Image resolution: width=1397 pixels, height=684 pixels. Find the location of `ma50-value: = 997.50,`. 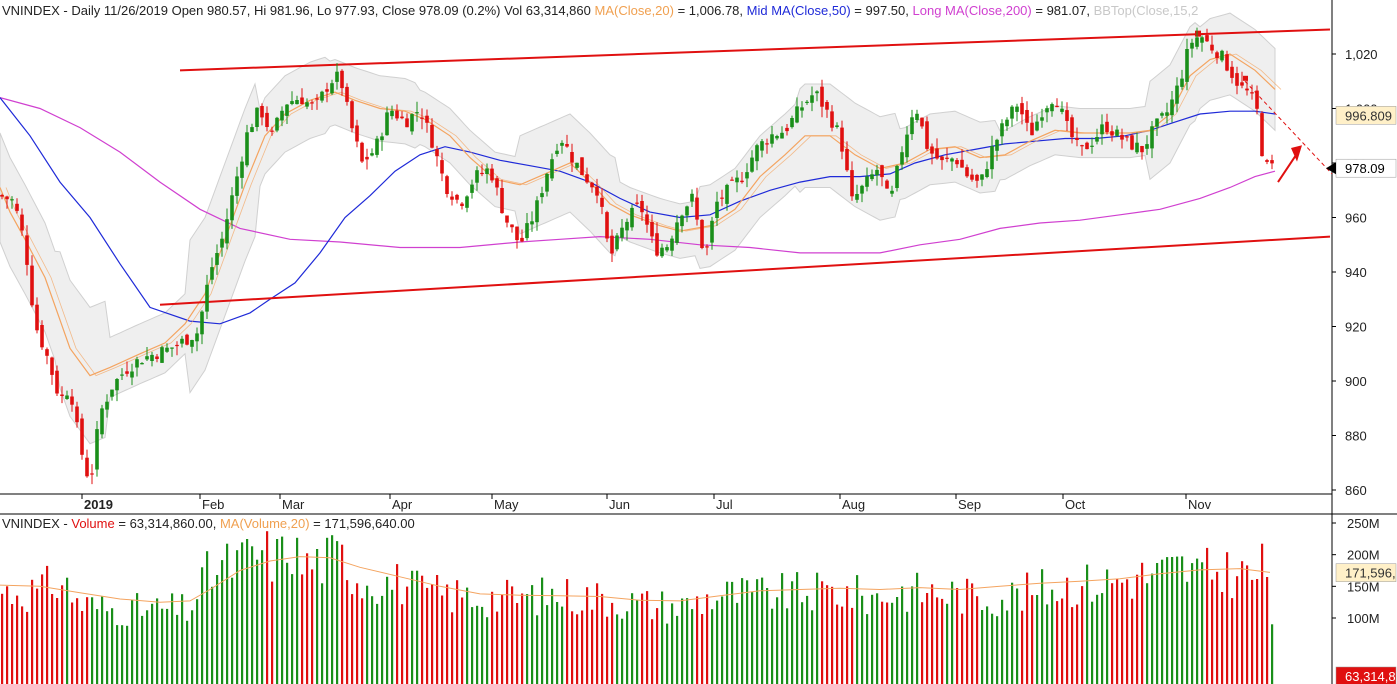

ma50-value: = 997.50, is located at coordinates (881, 10).